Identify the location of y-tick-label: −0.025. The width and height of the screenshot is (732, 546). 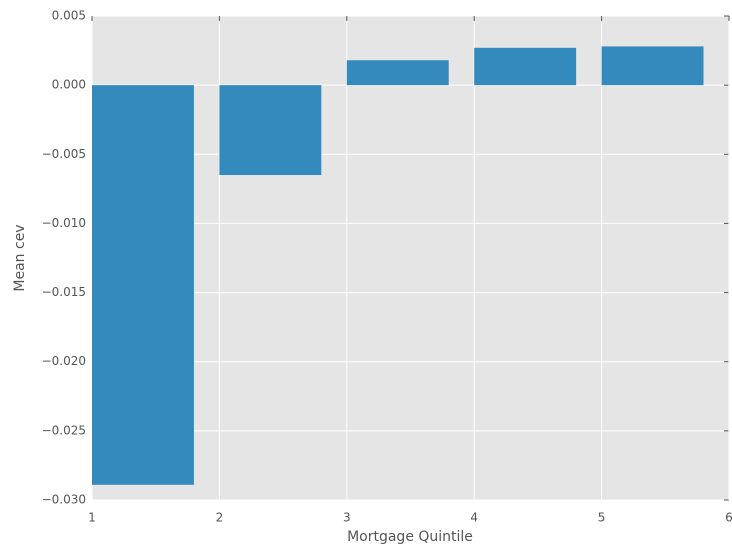
(64, 430).